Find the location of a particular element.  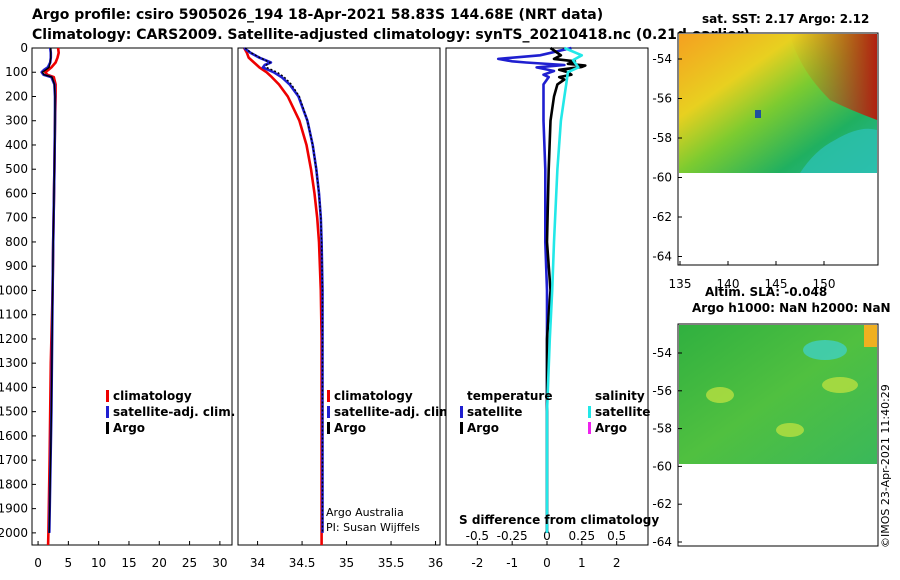

series-line-temperature-satellite is located at coordinates (534, 289).